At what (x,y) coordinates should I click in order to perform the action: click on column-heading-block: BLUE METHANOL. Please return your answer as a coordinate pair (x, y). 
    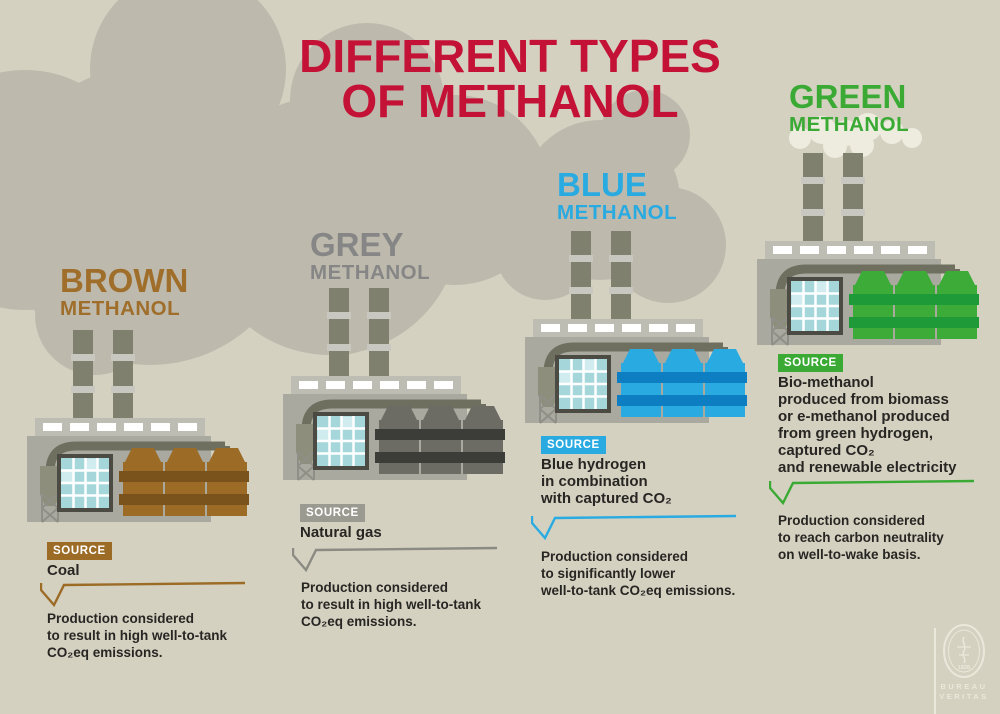
    Looking at the image, I should click on (617, 196).